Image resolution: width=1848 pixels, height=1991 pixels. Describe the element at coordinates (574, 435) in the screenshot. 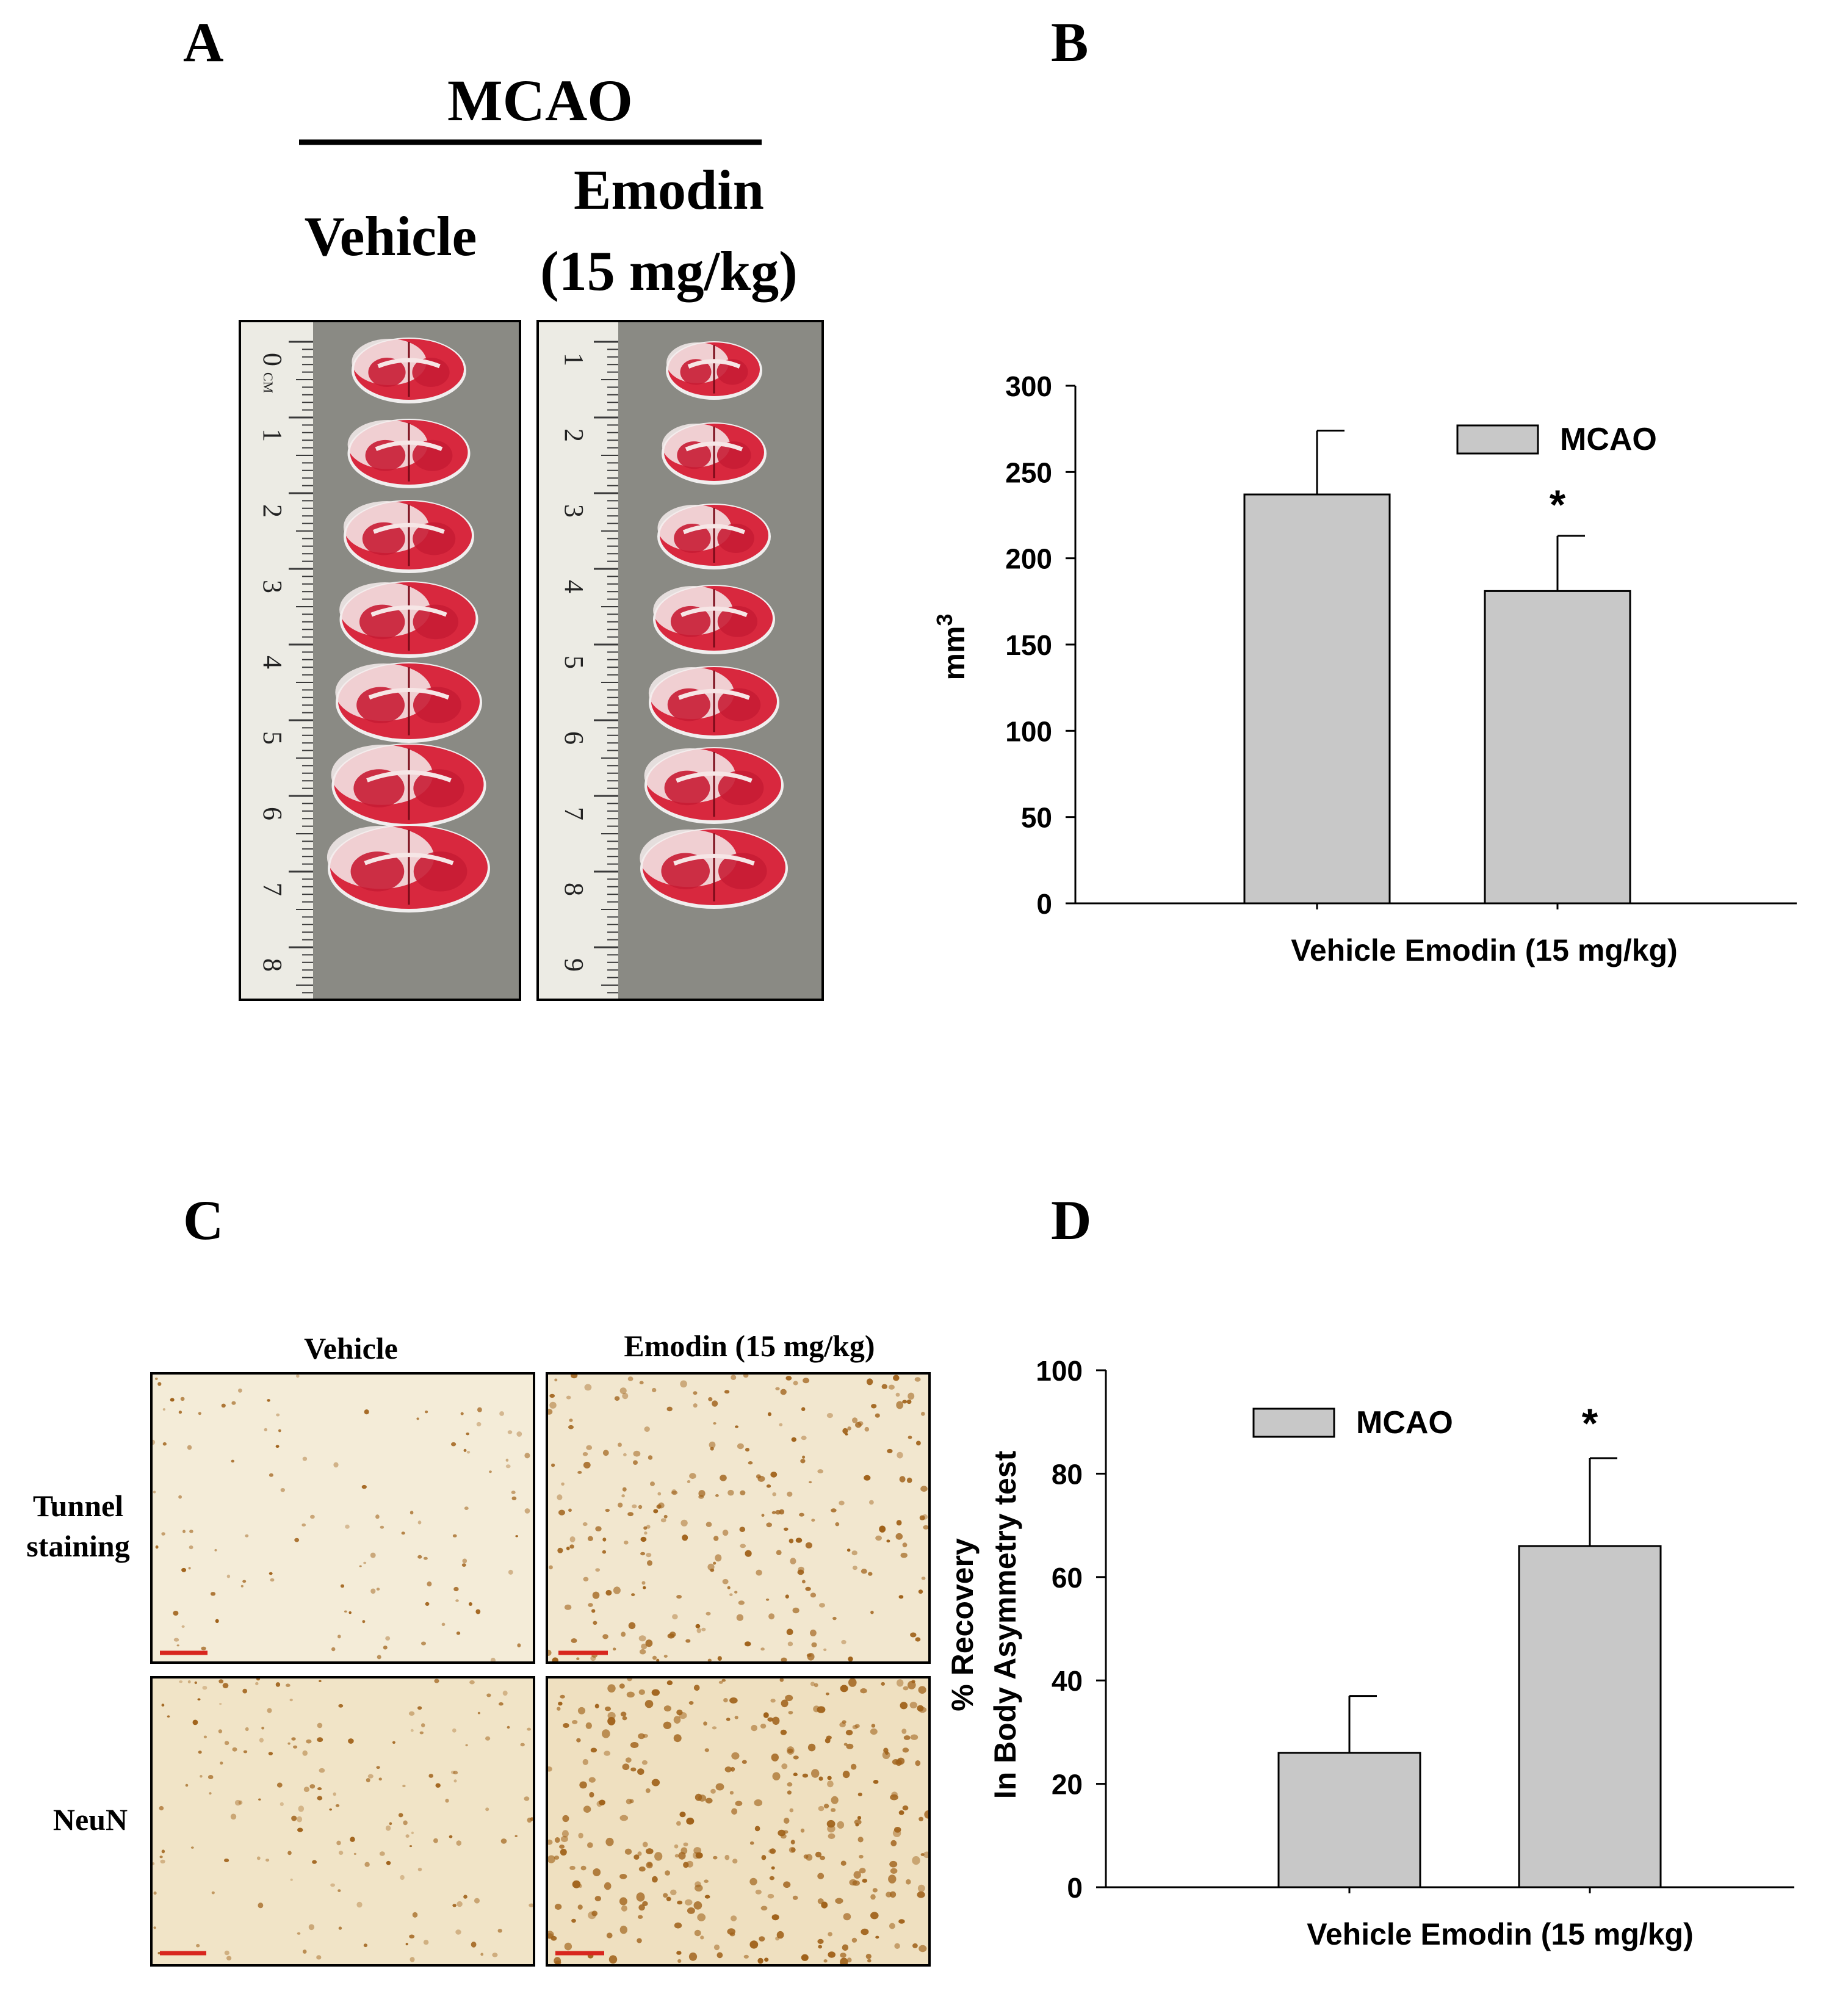

I see `ruler-digit: 2` at that location.